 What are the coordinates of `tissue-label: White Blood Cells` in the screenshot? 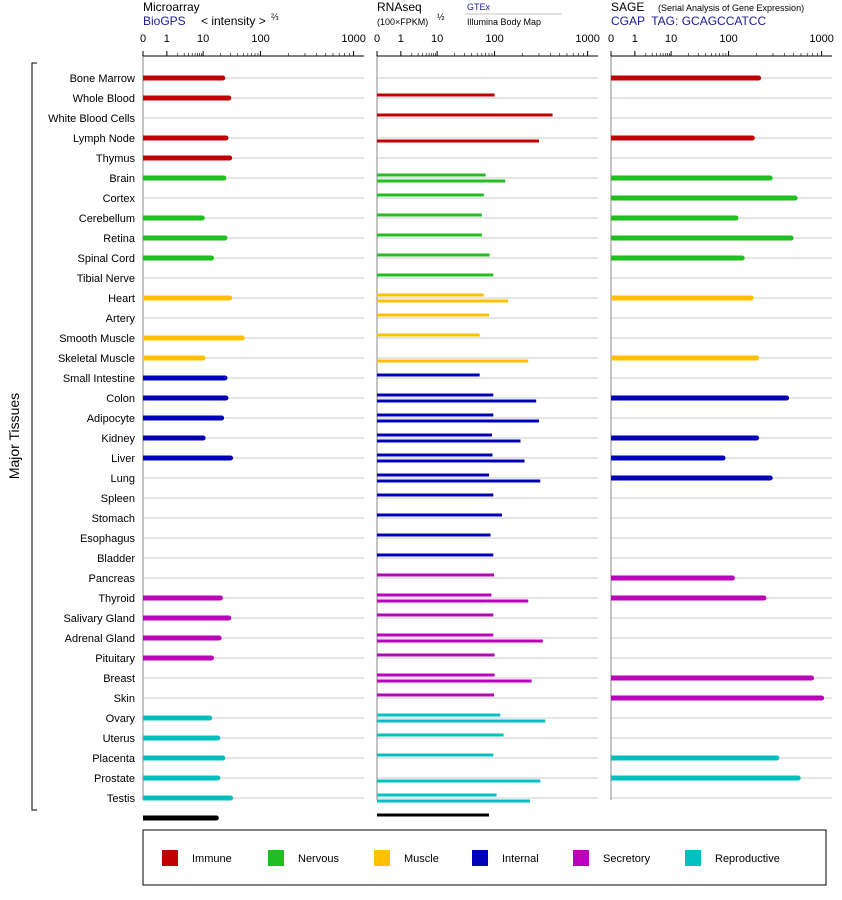 It's located at (91, 119).